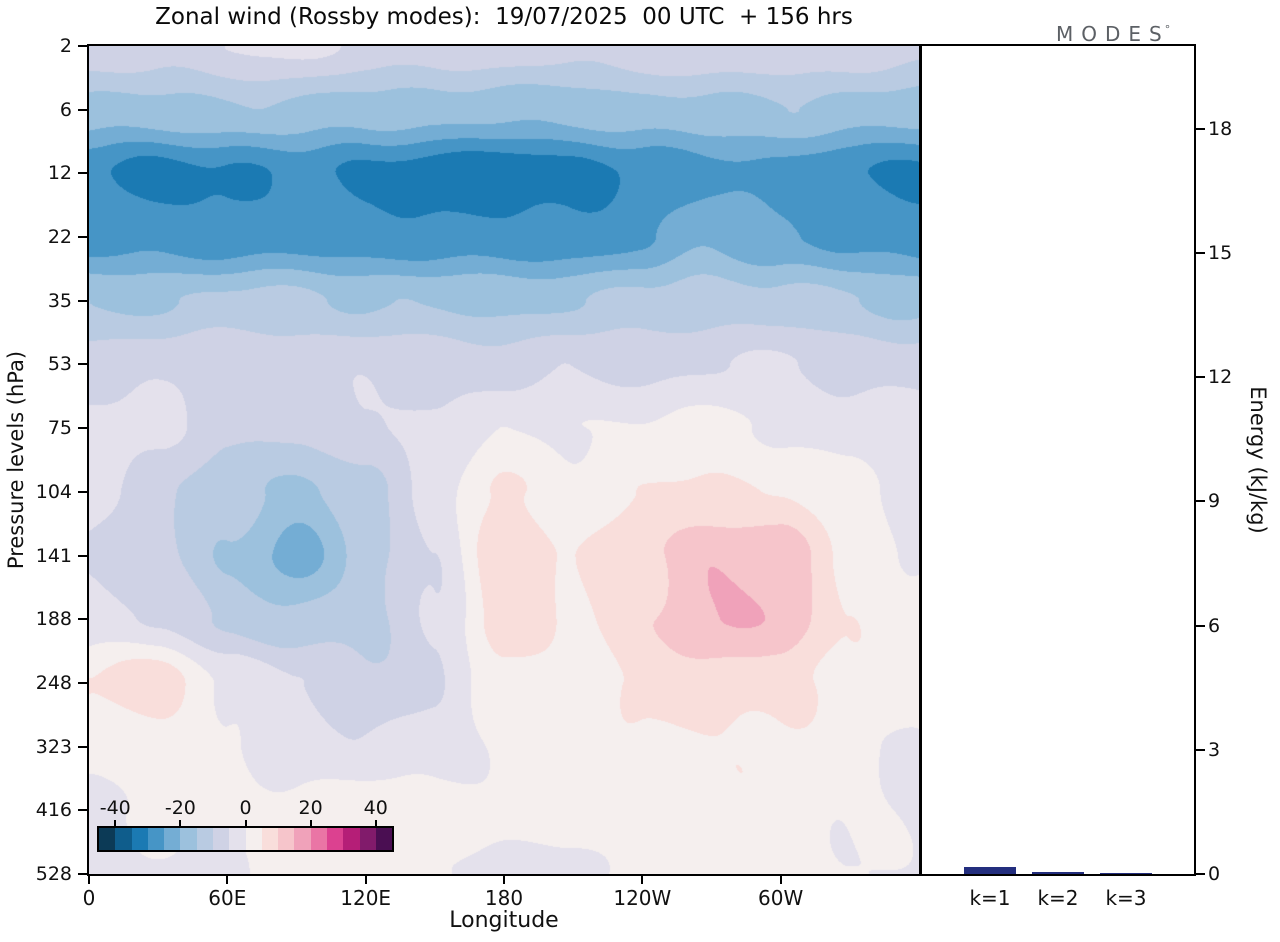  Describe the element at coordinates (1214, 501) in the screenshot. I see `energy-tick-label: 9` at that location.